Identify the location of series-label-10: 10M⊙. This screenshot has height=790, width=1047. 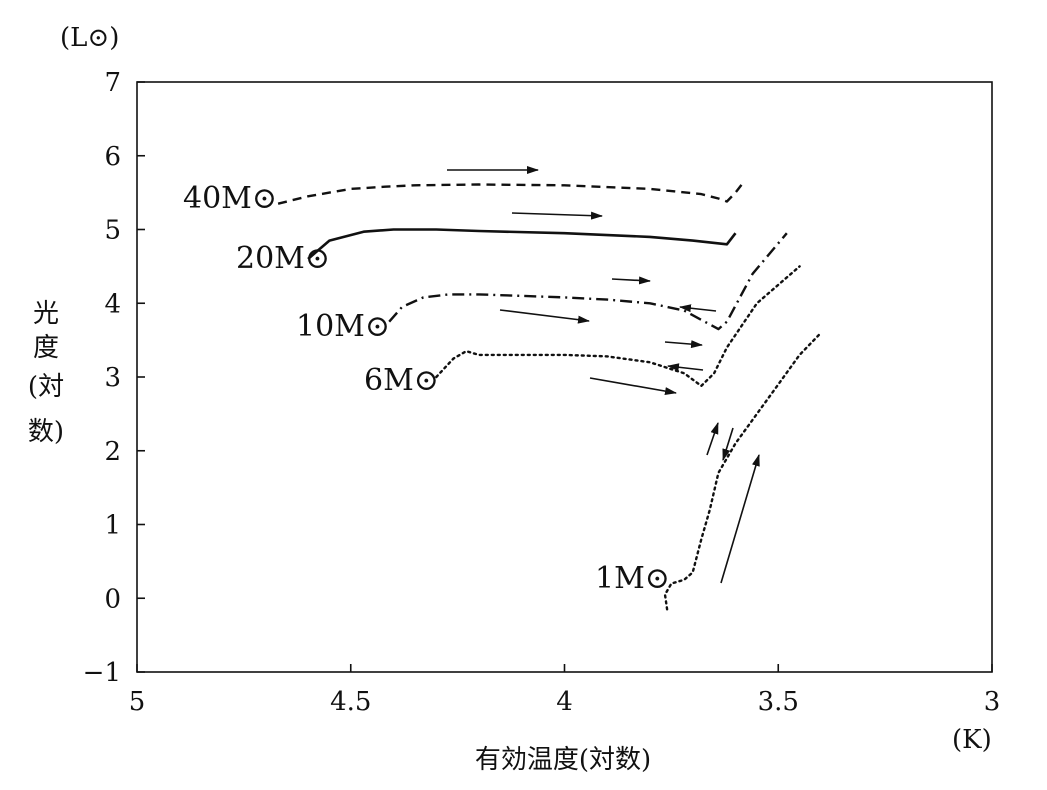
(343, 326).